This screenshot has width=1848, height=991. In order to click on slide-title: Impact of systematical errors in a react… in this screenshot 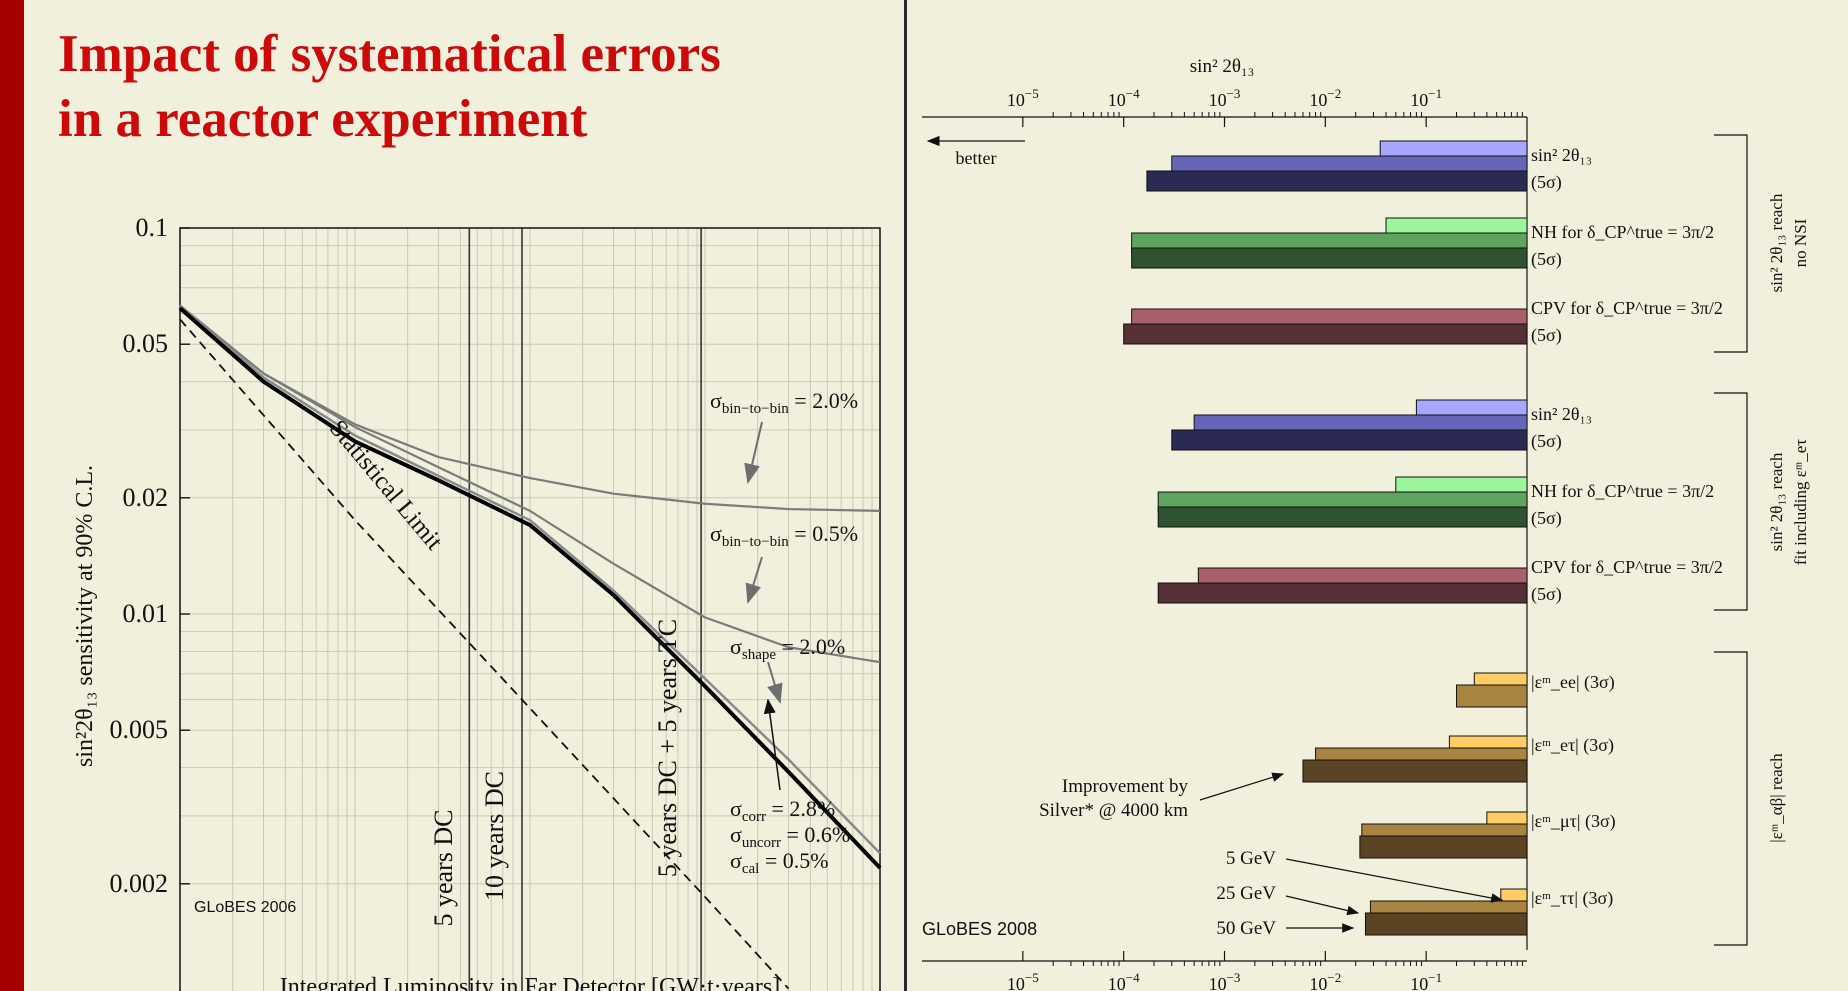, I will do `click(389, 87)`.